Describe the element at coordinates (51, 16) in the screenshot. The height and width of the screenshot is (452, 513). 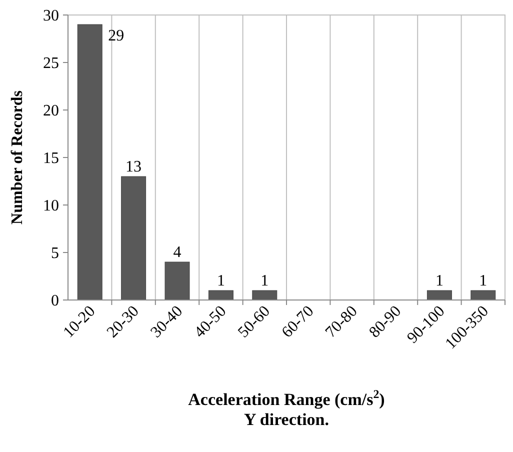
I see `y-tick-label: 30` at that location.